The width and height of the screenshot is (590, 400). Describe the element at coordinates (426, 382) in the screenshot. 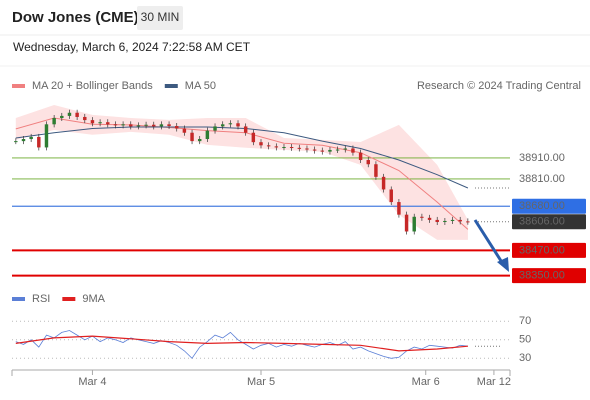

I see `x-tick-label: Mar 6` at that location.